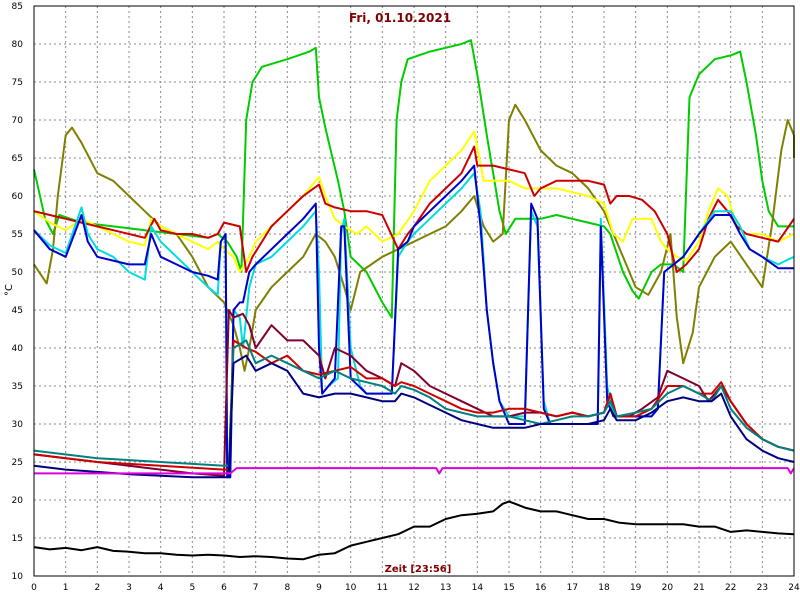 Image resolution: width=800 pixels, height=604 pixels. Describe the element at coordinates (541, 588) in the screenshot. I see `x-tick-label: 16` at that location.